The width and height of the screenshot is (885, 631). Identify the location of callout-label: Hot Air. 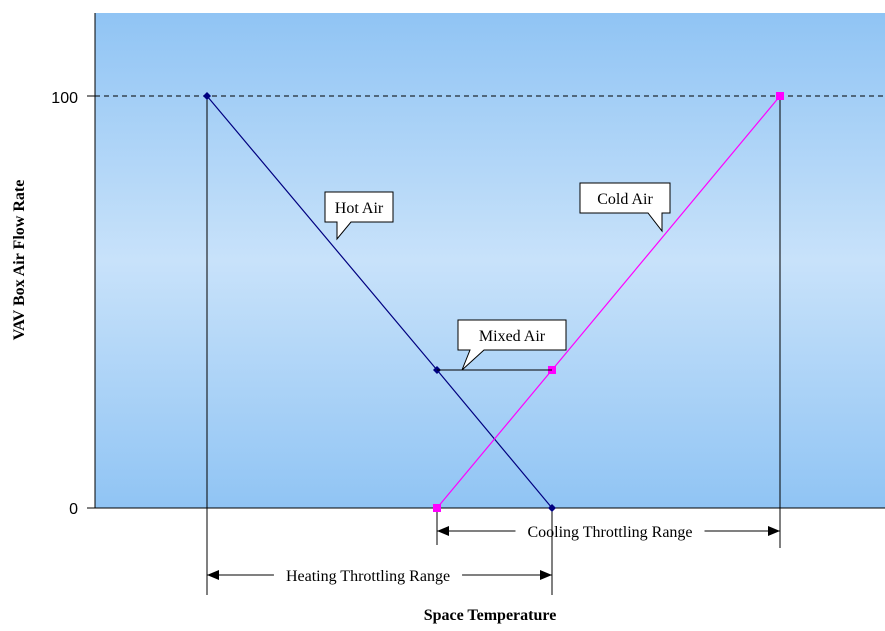
(359, 208).